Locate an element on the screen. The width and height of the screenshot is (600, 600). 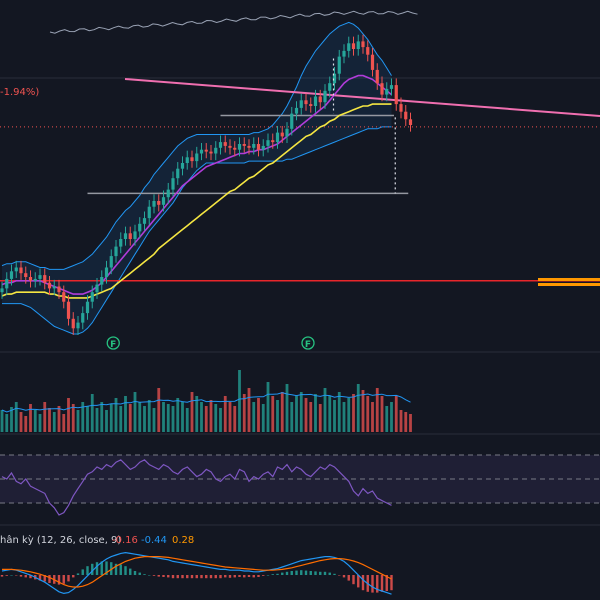
rsi-pane is located at coordinates (300, 490).